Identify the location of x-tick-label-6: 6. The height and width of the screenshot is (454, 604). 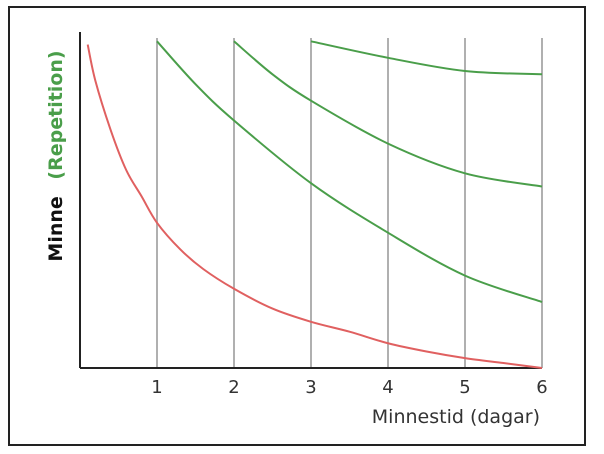
(541, 387).